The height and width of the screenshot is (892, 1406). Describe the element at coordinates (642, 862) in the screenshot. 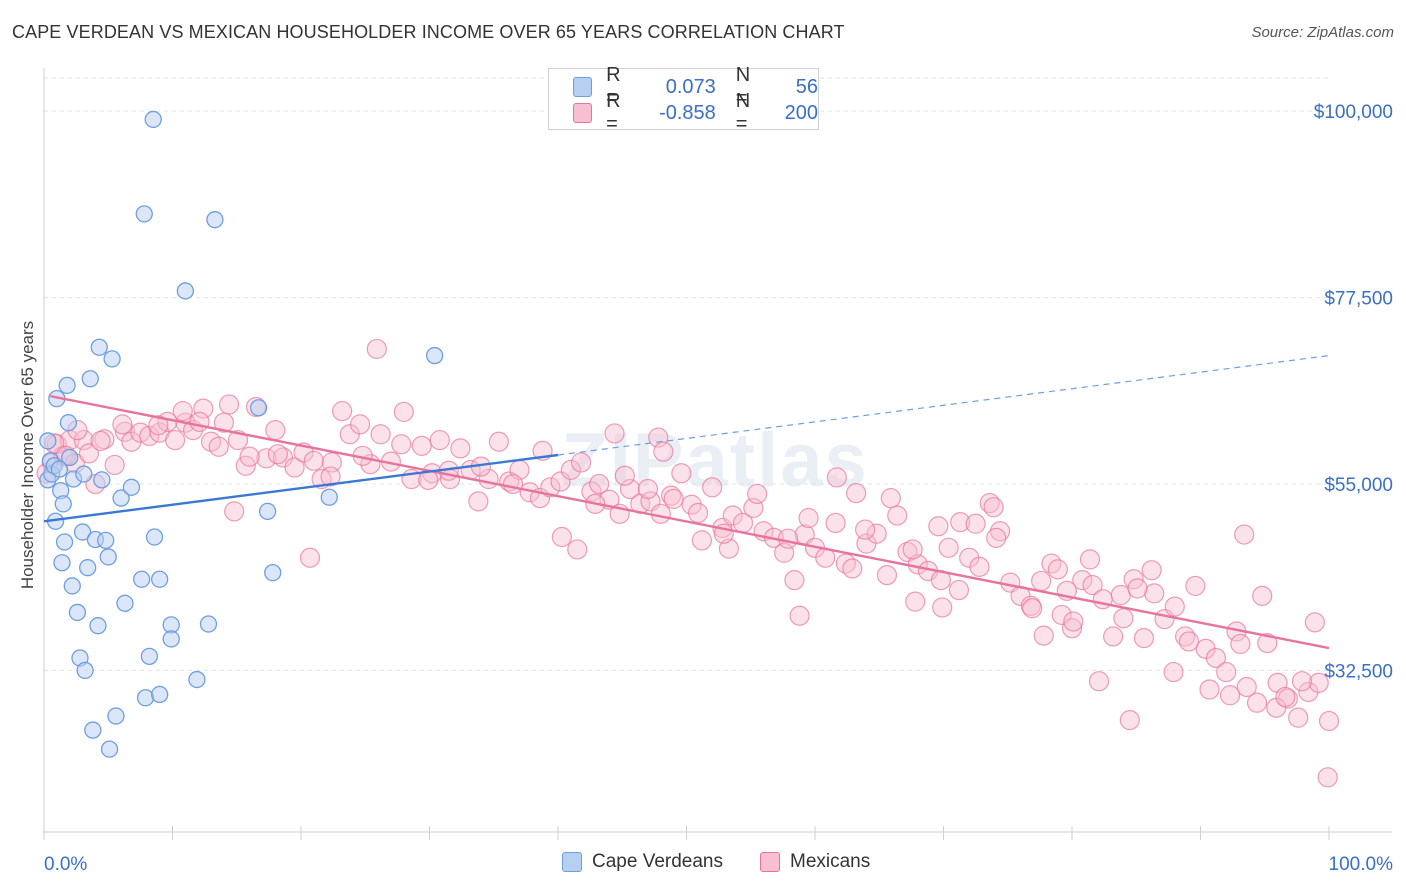

I see `legend-item-cape-verdeans: Cape Verdeans` at that location.